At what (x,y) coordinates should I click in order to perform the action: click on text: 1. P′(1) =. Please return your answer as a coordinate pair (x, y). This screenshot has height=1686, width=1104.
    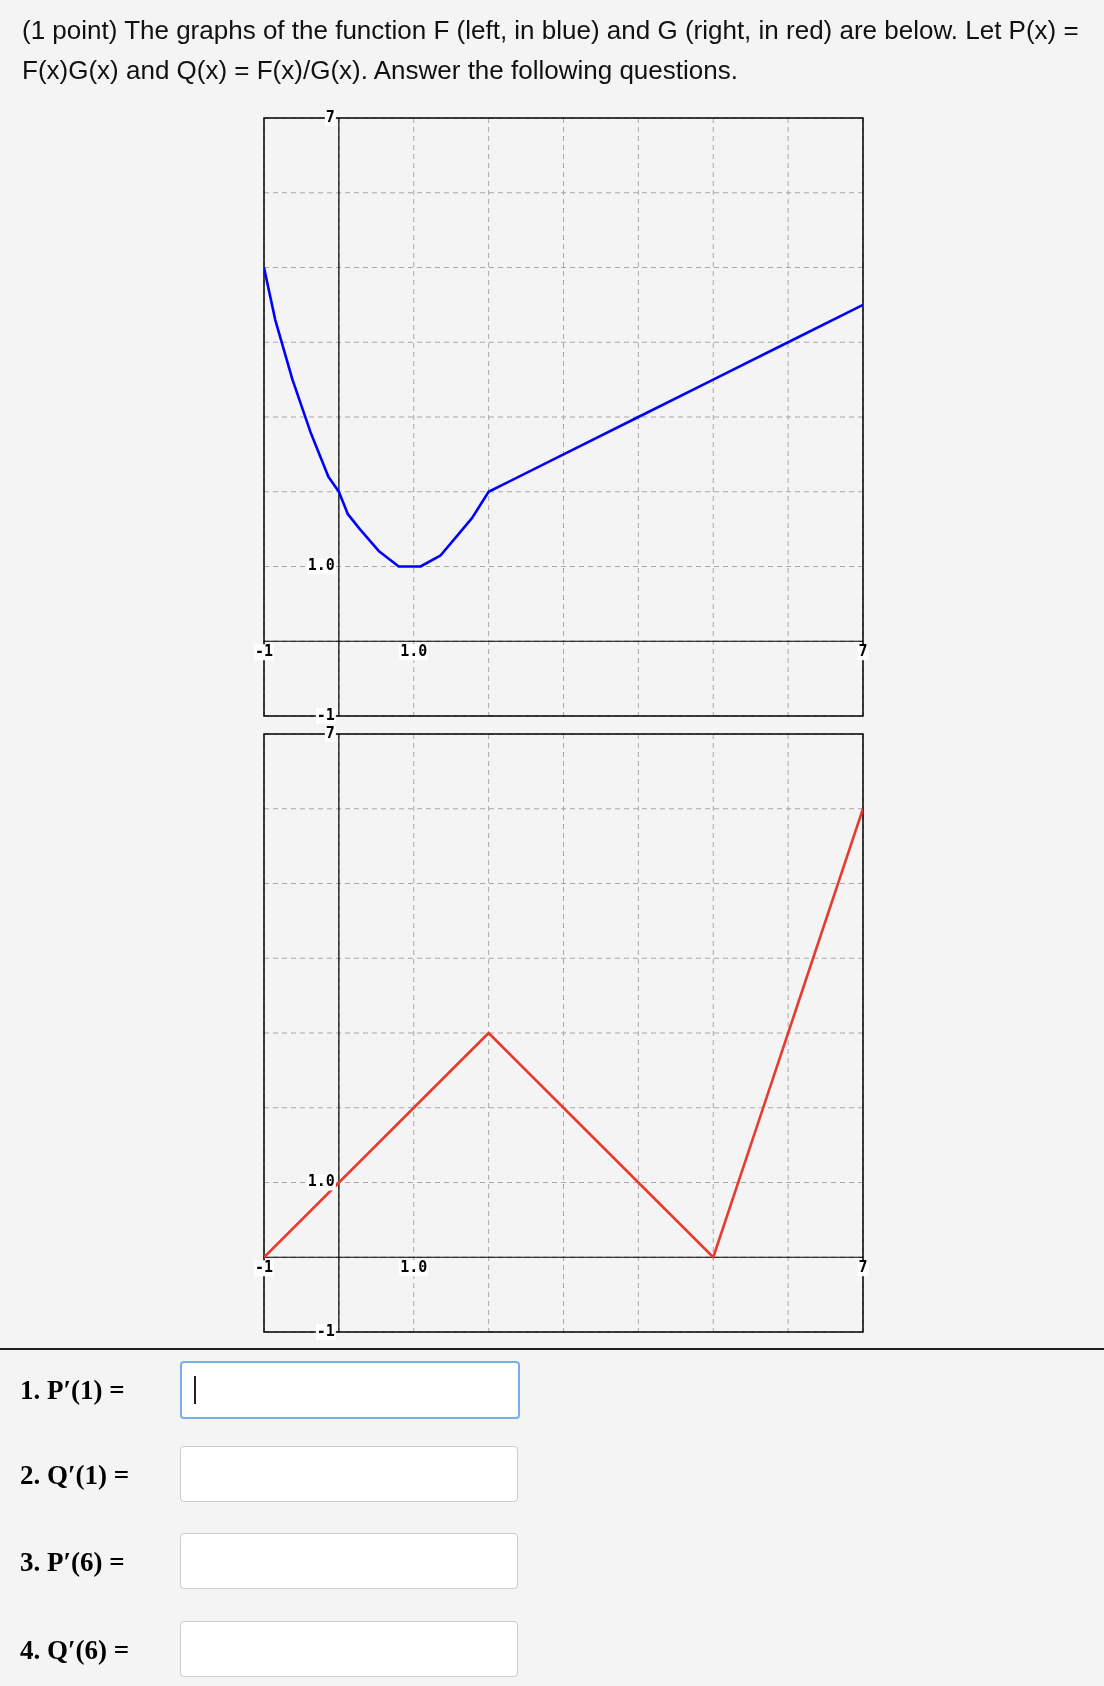
    Looking at the image, I should click on (72, 1390).